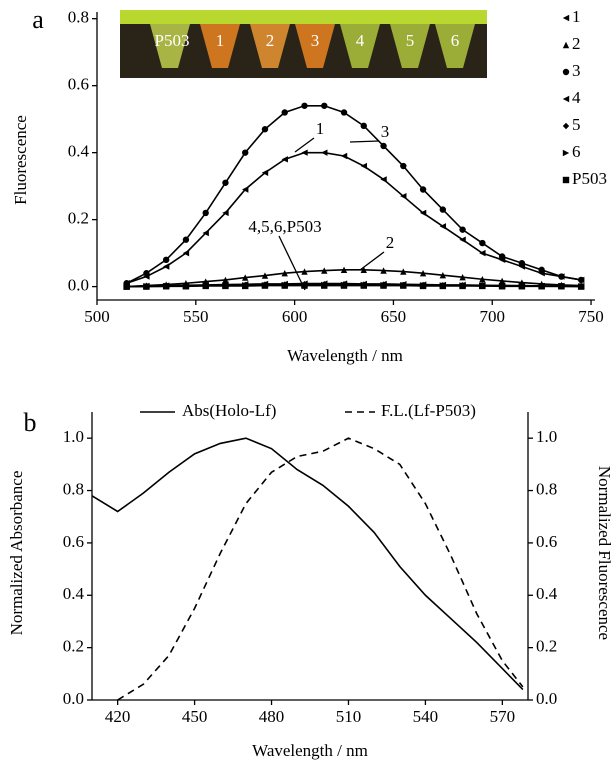 The height and width of the screenshot is (766, 615). What do you see at coordinates (394, 316) in the screenshot?
I see `x-tick-label: 650` at bounding box center [394, 316].